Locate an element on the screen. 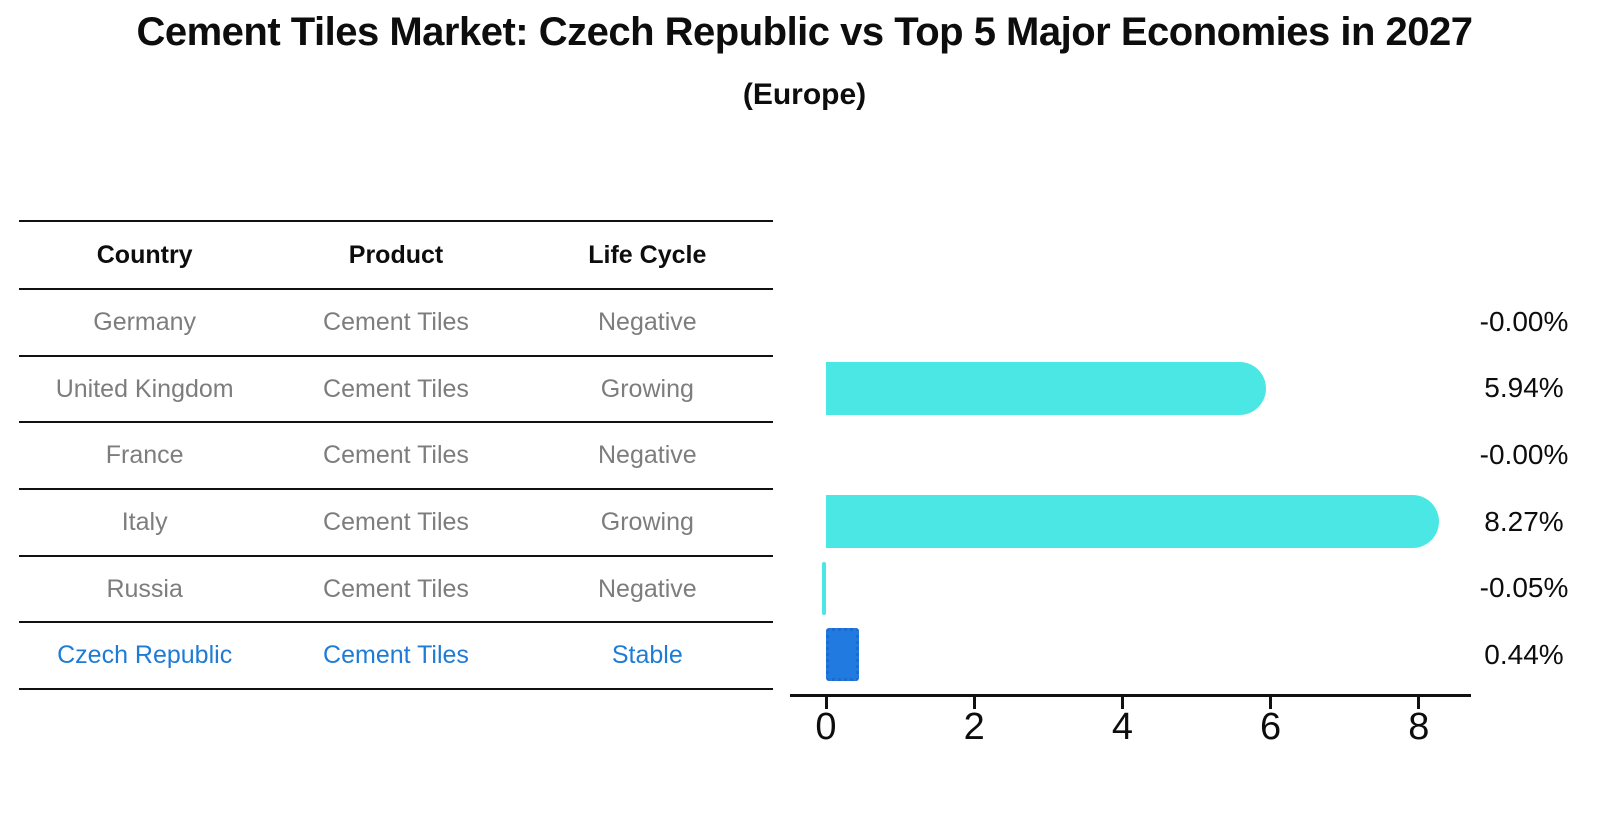  col-header-product: Product is located at coordinates (396, 254).